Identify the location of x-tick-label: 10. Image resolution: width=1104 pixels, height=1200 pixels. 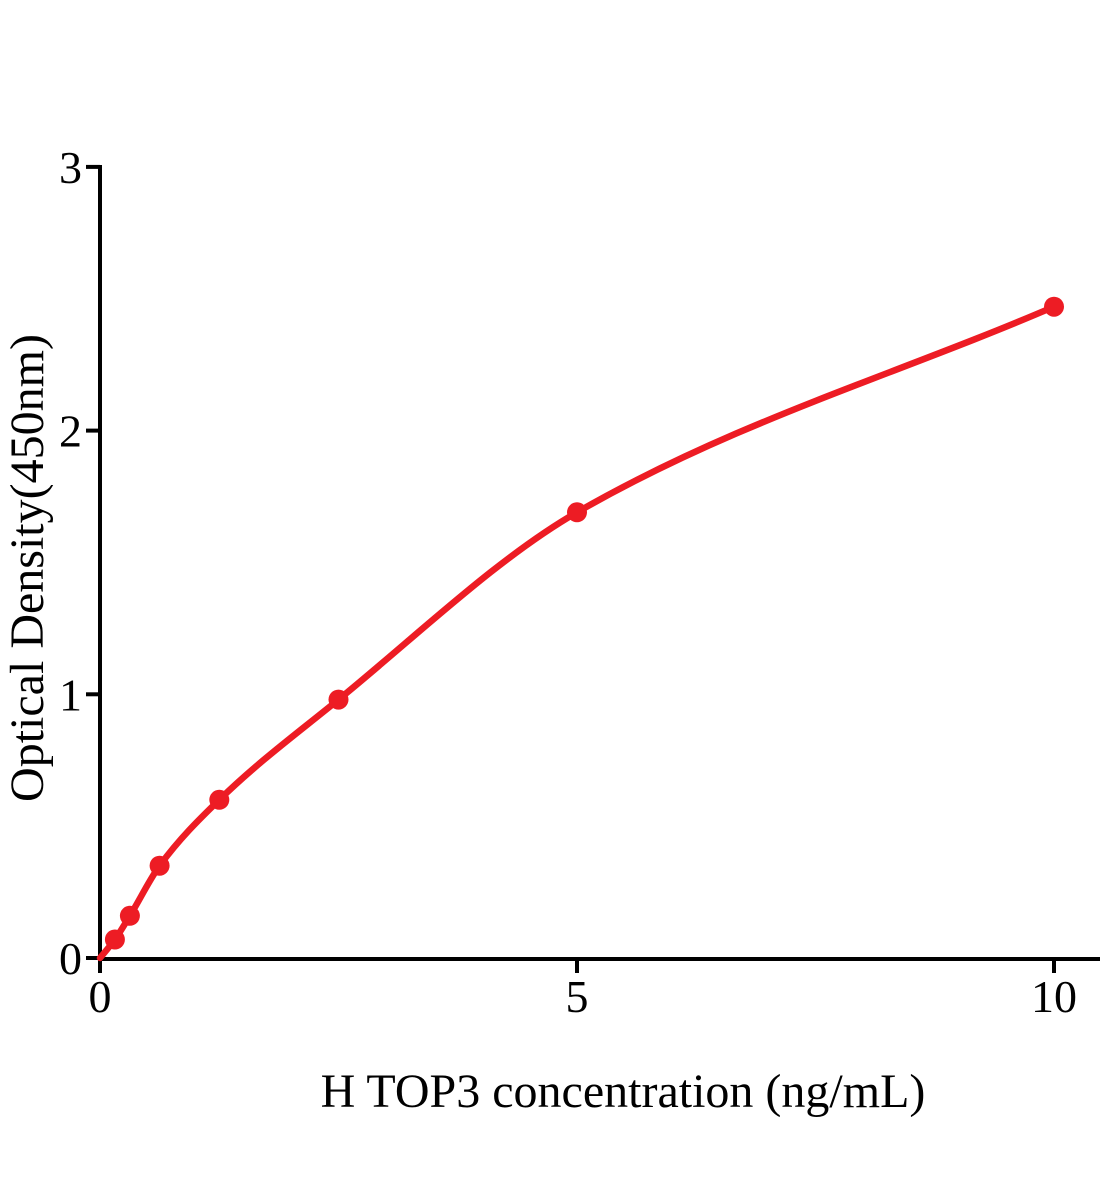
(1054, 996).